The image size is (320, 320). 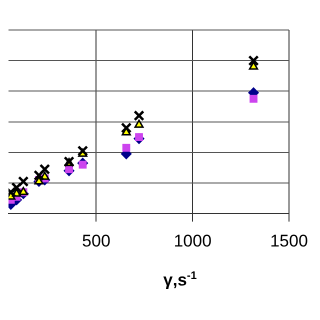 What do you see at coordinates (96, 240) in the screenshot?
I see `x-tick-label: 500` at bounding box center [96, 240].